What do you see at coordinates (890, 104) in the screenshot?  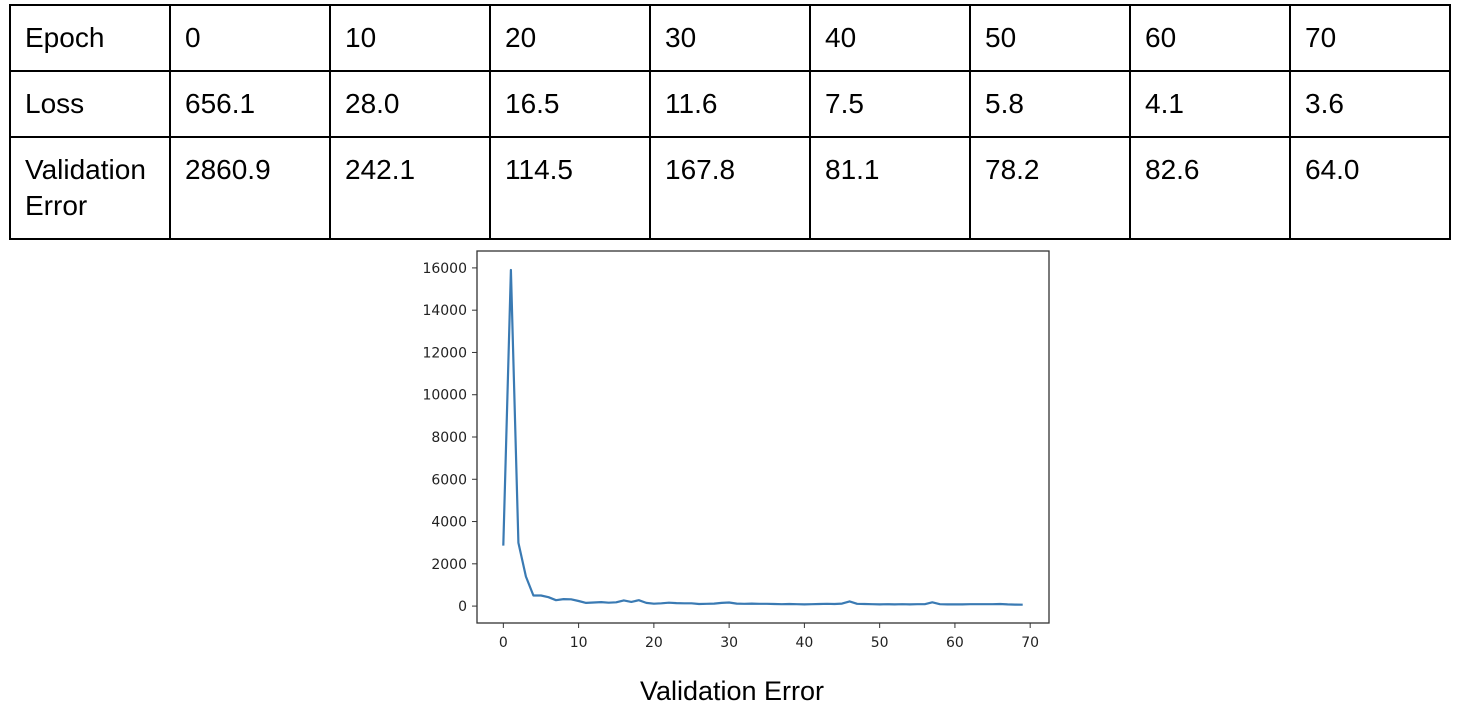 I see `table-cell: 7.5` at bounding box center [890, 104].